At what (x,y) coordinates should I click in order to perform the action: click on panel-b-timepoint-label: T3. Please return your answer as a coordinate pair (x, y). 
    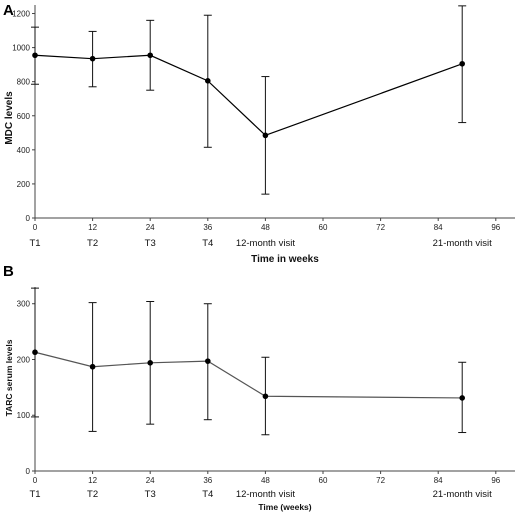
    Looking at the image, I should click on (150, 494).